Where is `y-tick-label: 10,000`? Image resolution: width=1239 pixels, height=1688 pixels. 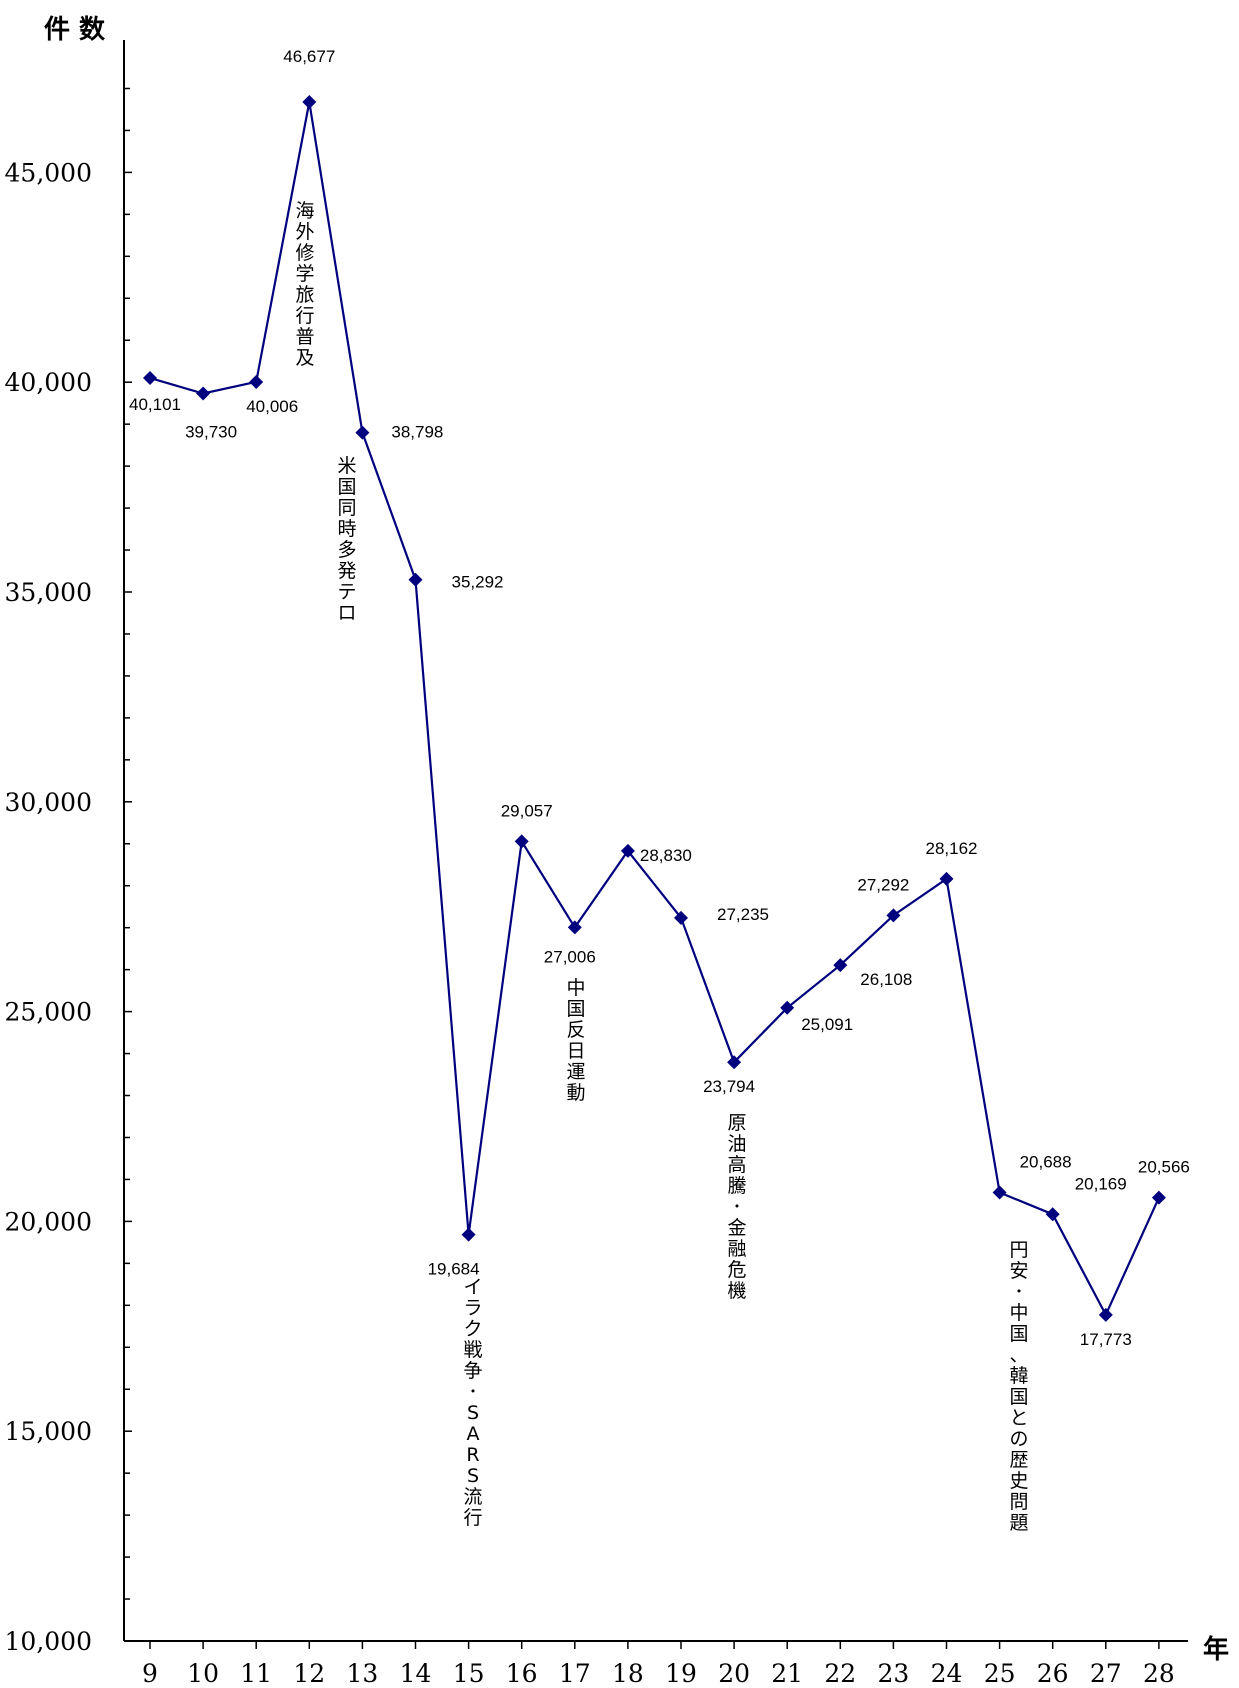 y-tick-label: 10,000 is located at coordinates (48, 1641).